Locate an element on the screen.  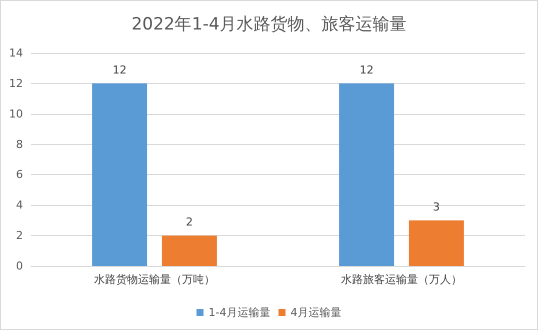
y-tick-label: 14 is located at coordinates (16, 53).